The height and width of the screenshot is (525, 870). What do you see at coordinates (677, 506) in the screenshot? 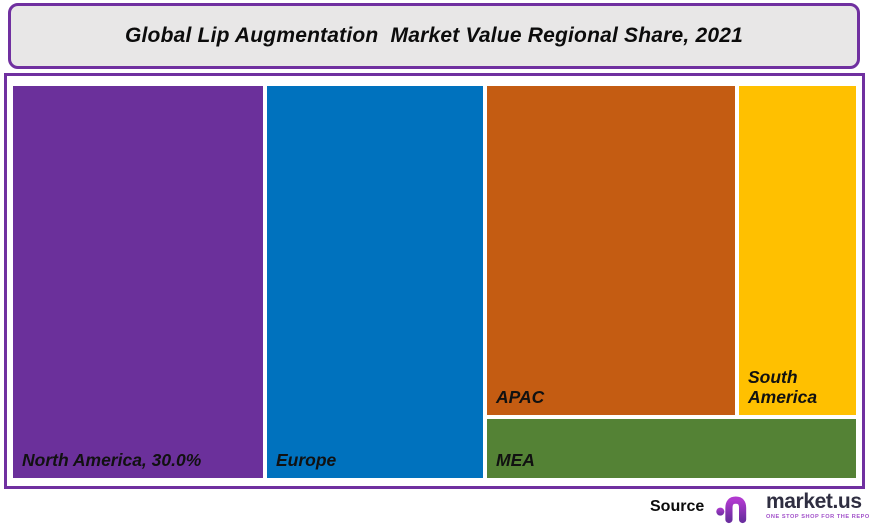
I see `source-label: Source` at bounding box center [677, 506].